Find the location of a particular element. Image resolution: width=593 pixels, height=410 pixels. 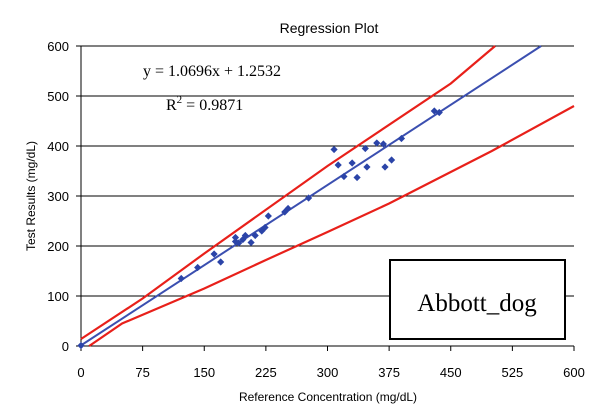

r-squared-label: R2 = 0.9871 is located at coordinates (204, 104).